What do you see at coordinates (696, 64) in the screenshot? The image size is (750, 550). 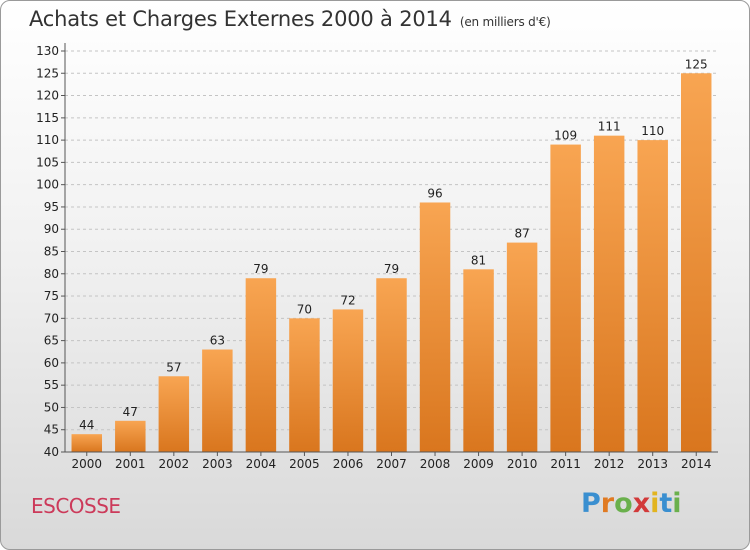 I see `data-label: 125` at bounding box center [696, 64].